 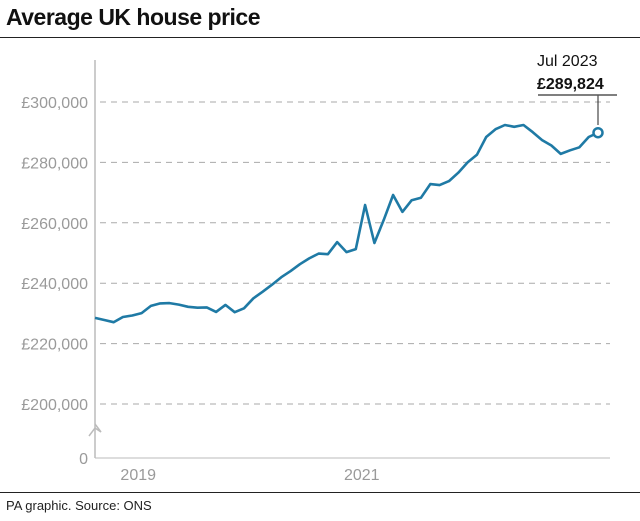 What do you see at coordinates (320, 37) in the screenshot?
I see `title-divider` at bounding box center [320, 37].